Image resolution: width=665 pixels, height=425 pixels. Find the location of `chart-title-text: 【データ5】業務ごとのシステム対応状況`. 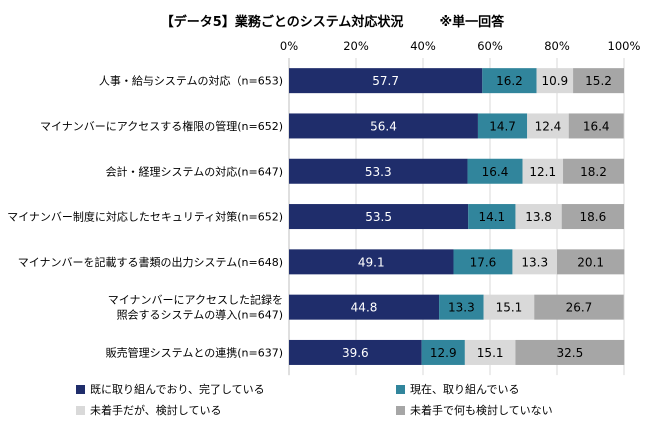

chart-title-text: 【データ5】業務ごとのシステム対応状況 is located at coordinates (282, 22).